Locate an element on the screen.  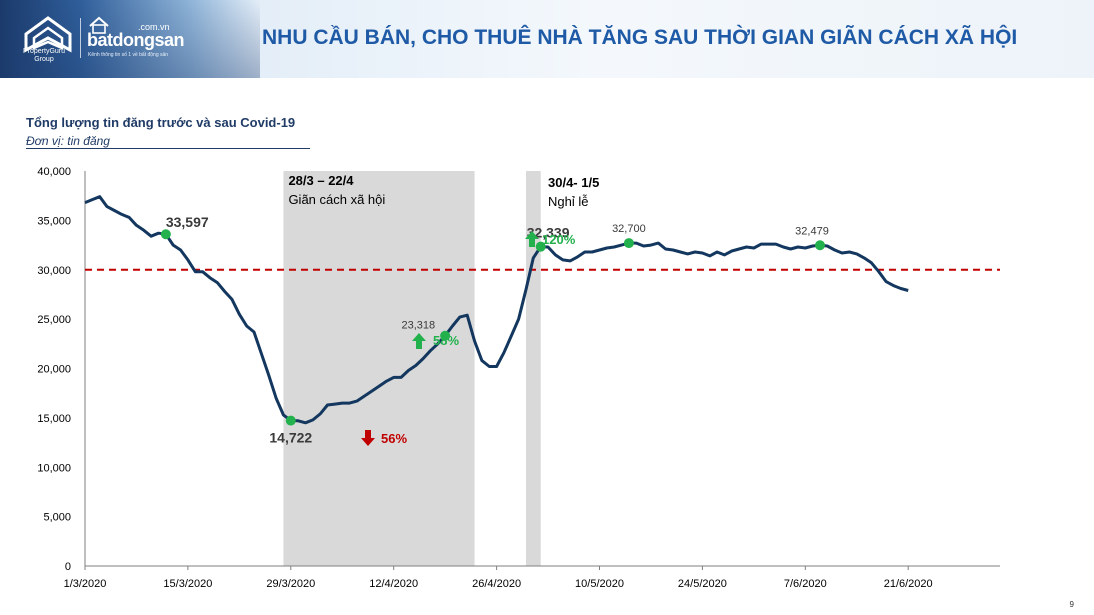
data-label: 23,318 is located at coordinates (418, 326).